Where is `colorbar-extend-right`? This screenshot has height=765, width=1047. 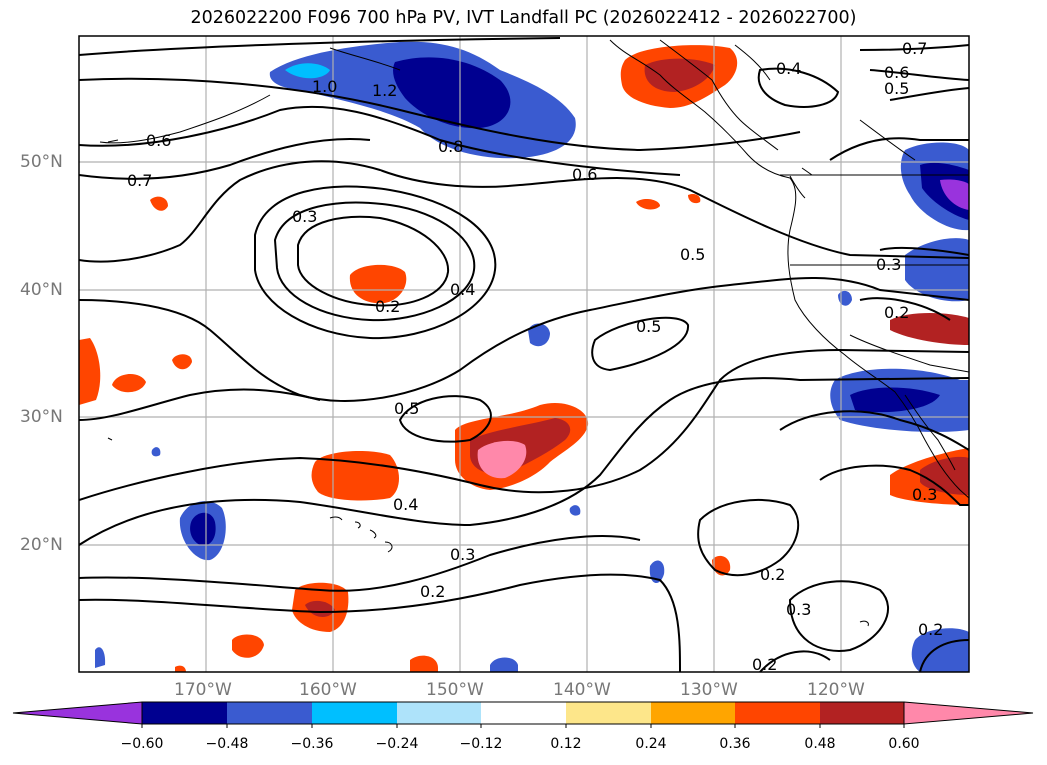
colorbar-extend-right is located at coordinates (968, 713).